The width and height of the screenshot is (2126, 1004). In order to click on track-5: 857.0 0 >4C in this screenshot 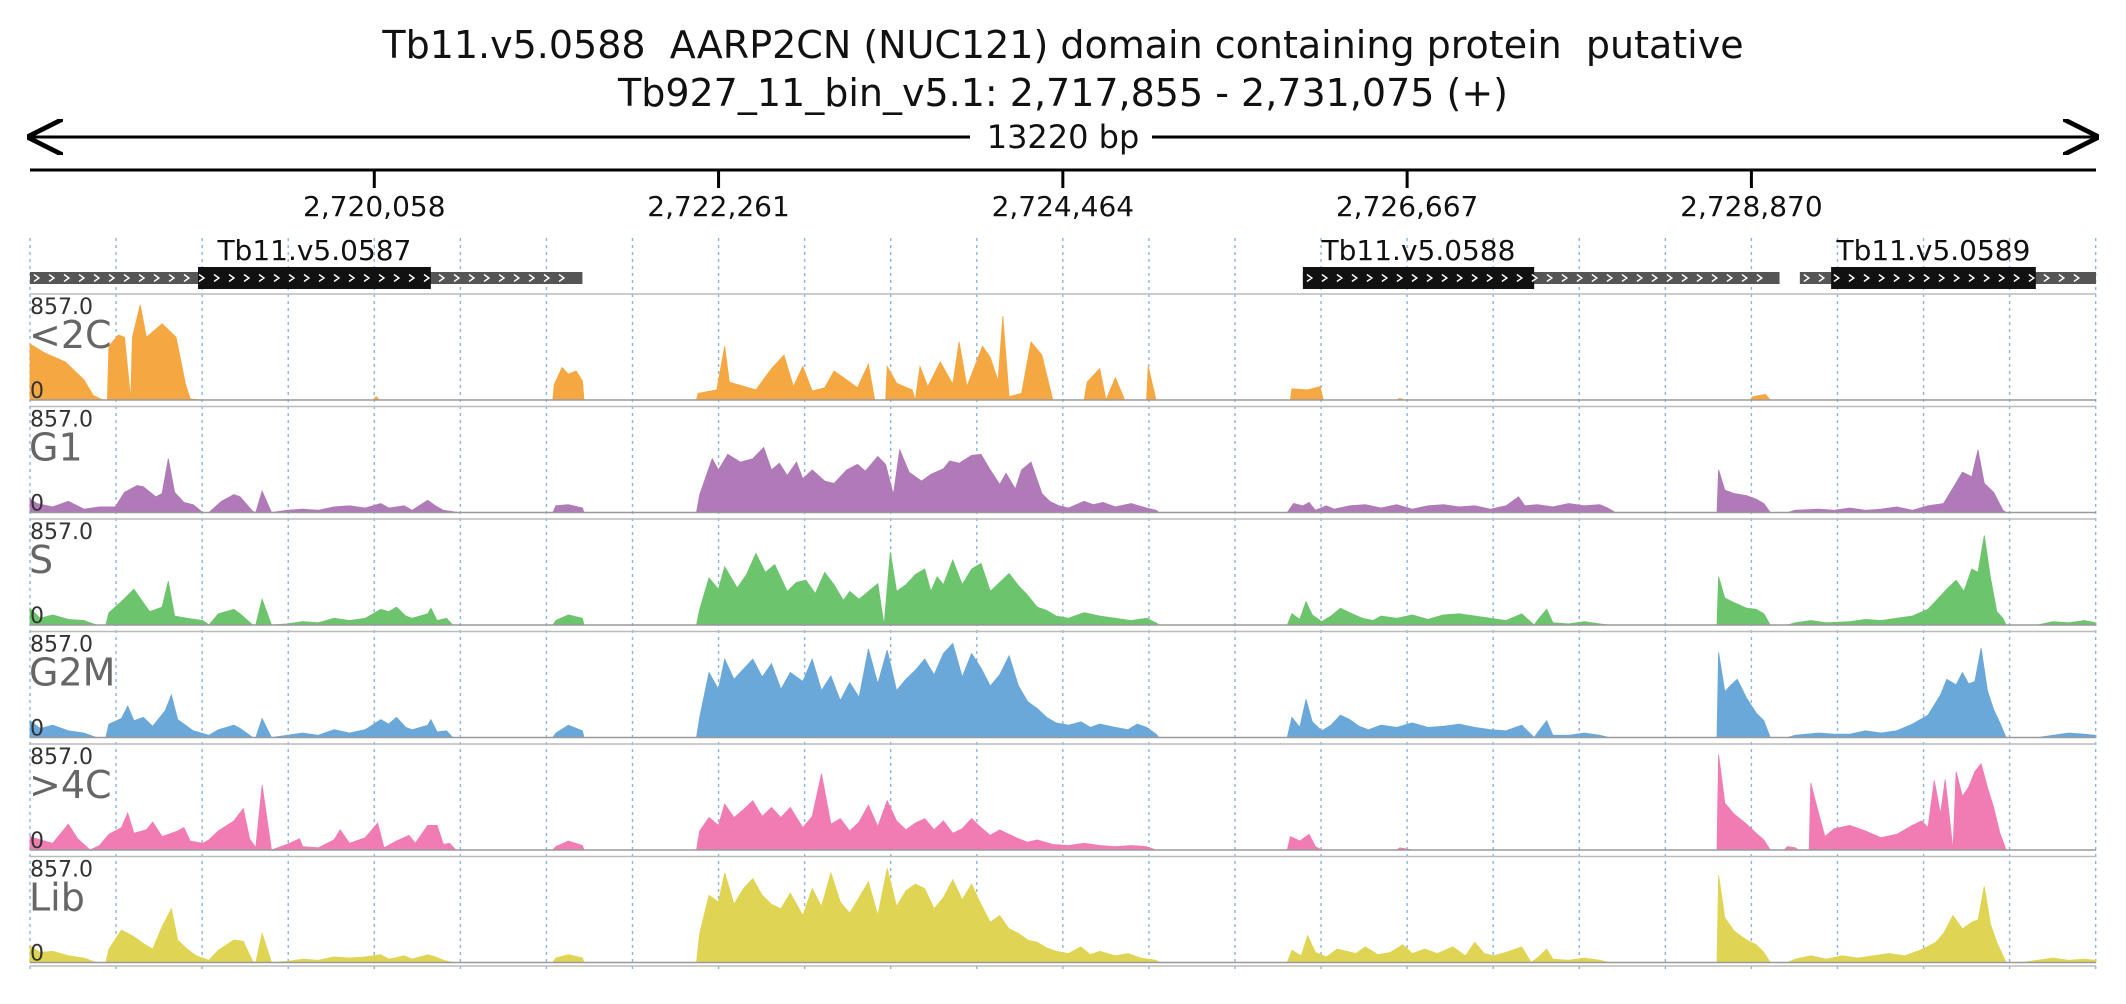, I will do `click(1062, 798)`.